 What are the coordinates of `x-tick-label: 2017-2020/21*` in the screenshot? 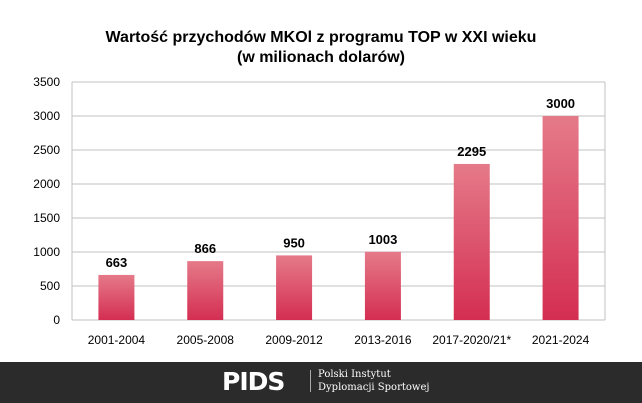 It's located at (471, 340).